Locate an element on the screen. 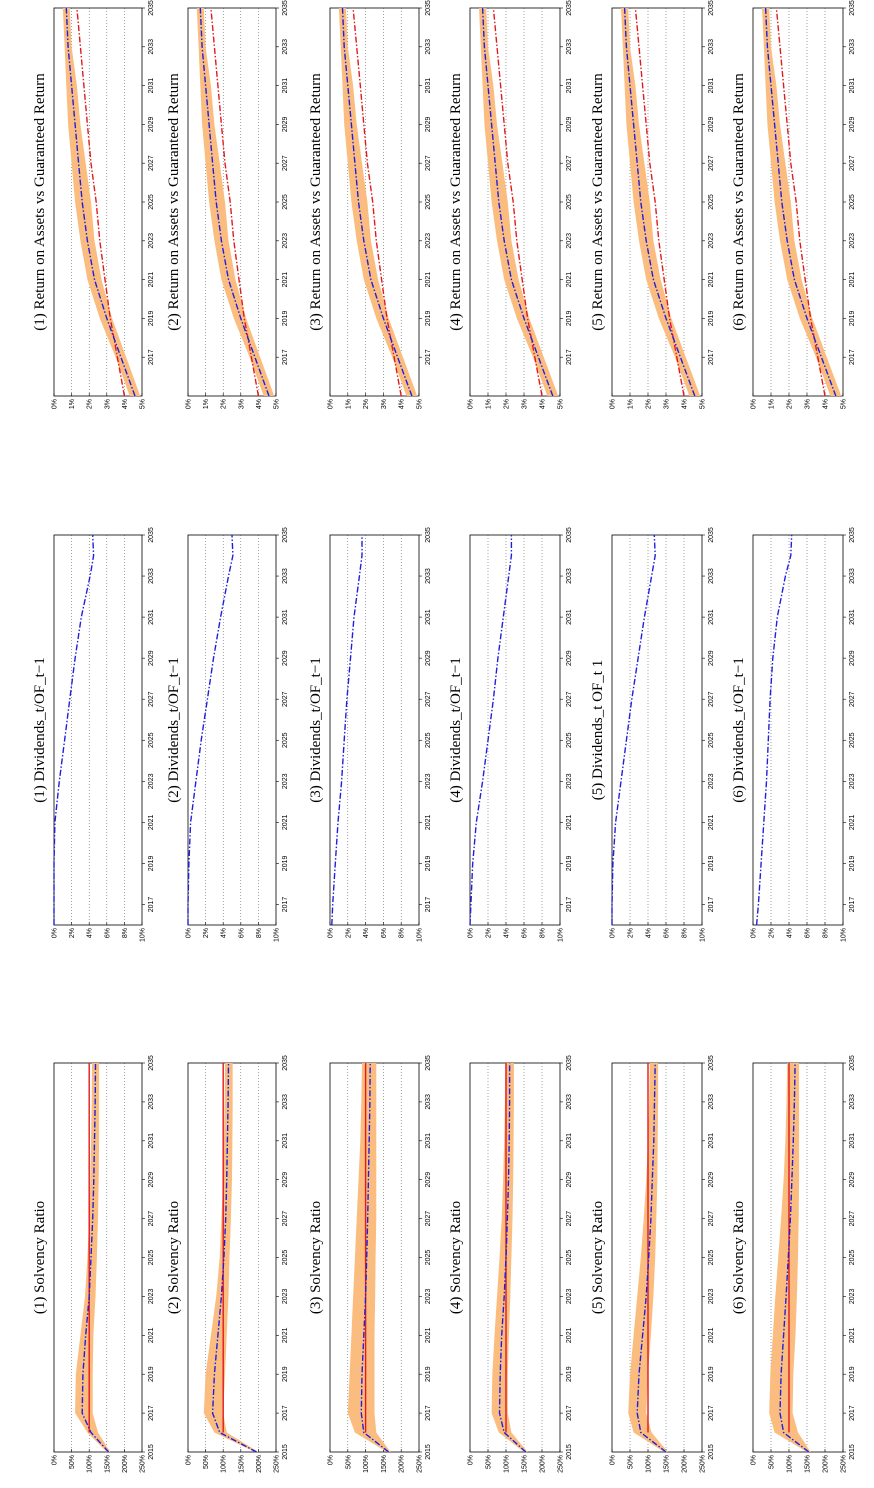  solvency-5-xtick-label: 2021 is located at coordinates (711, 1335).